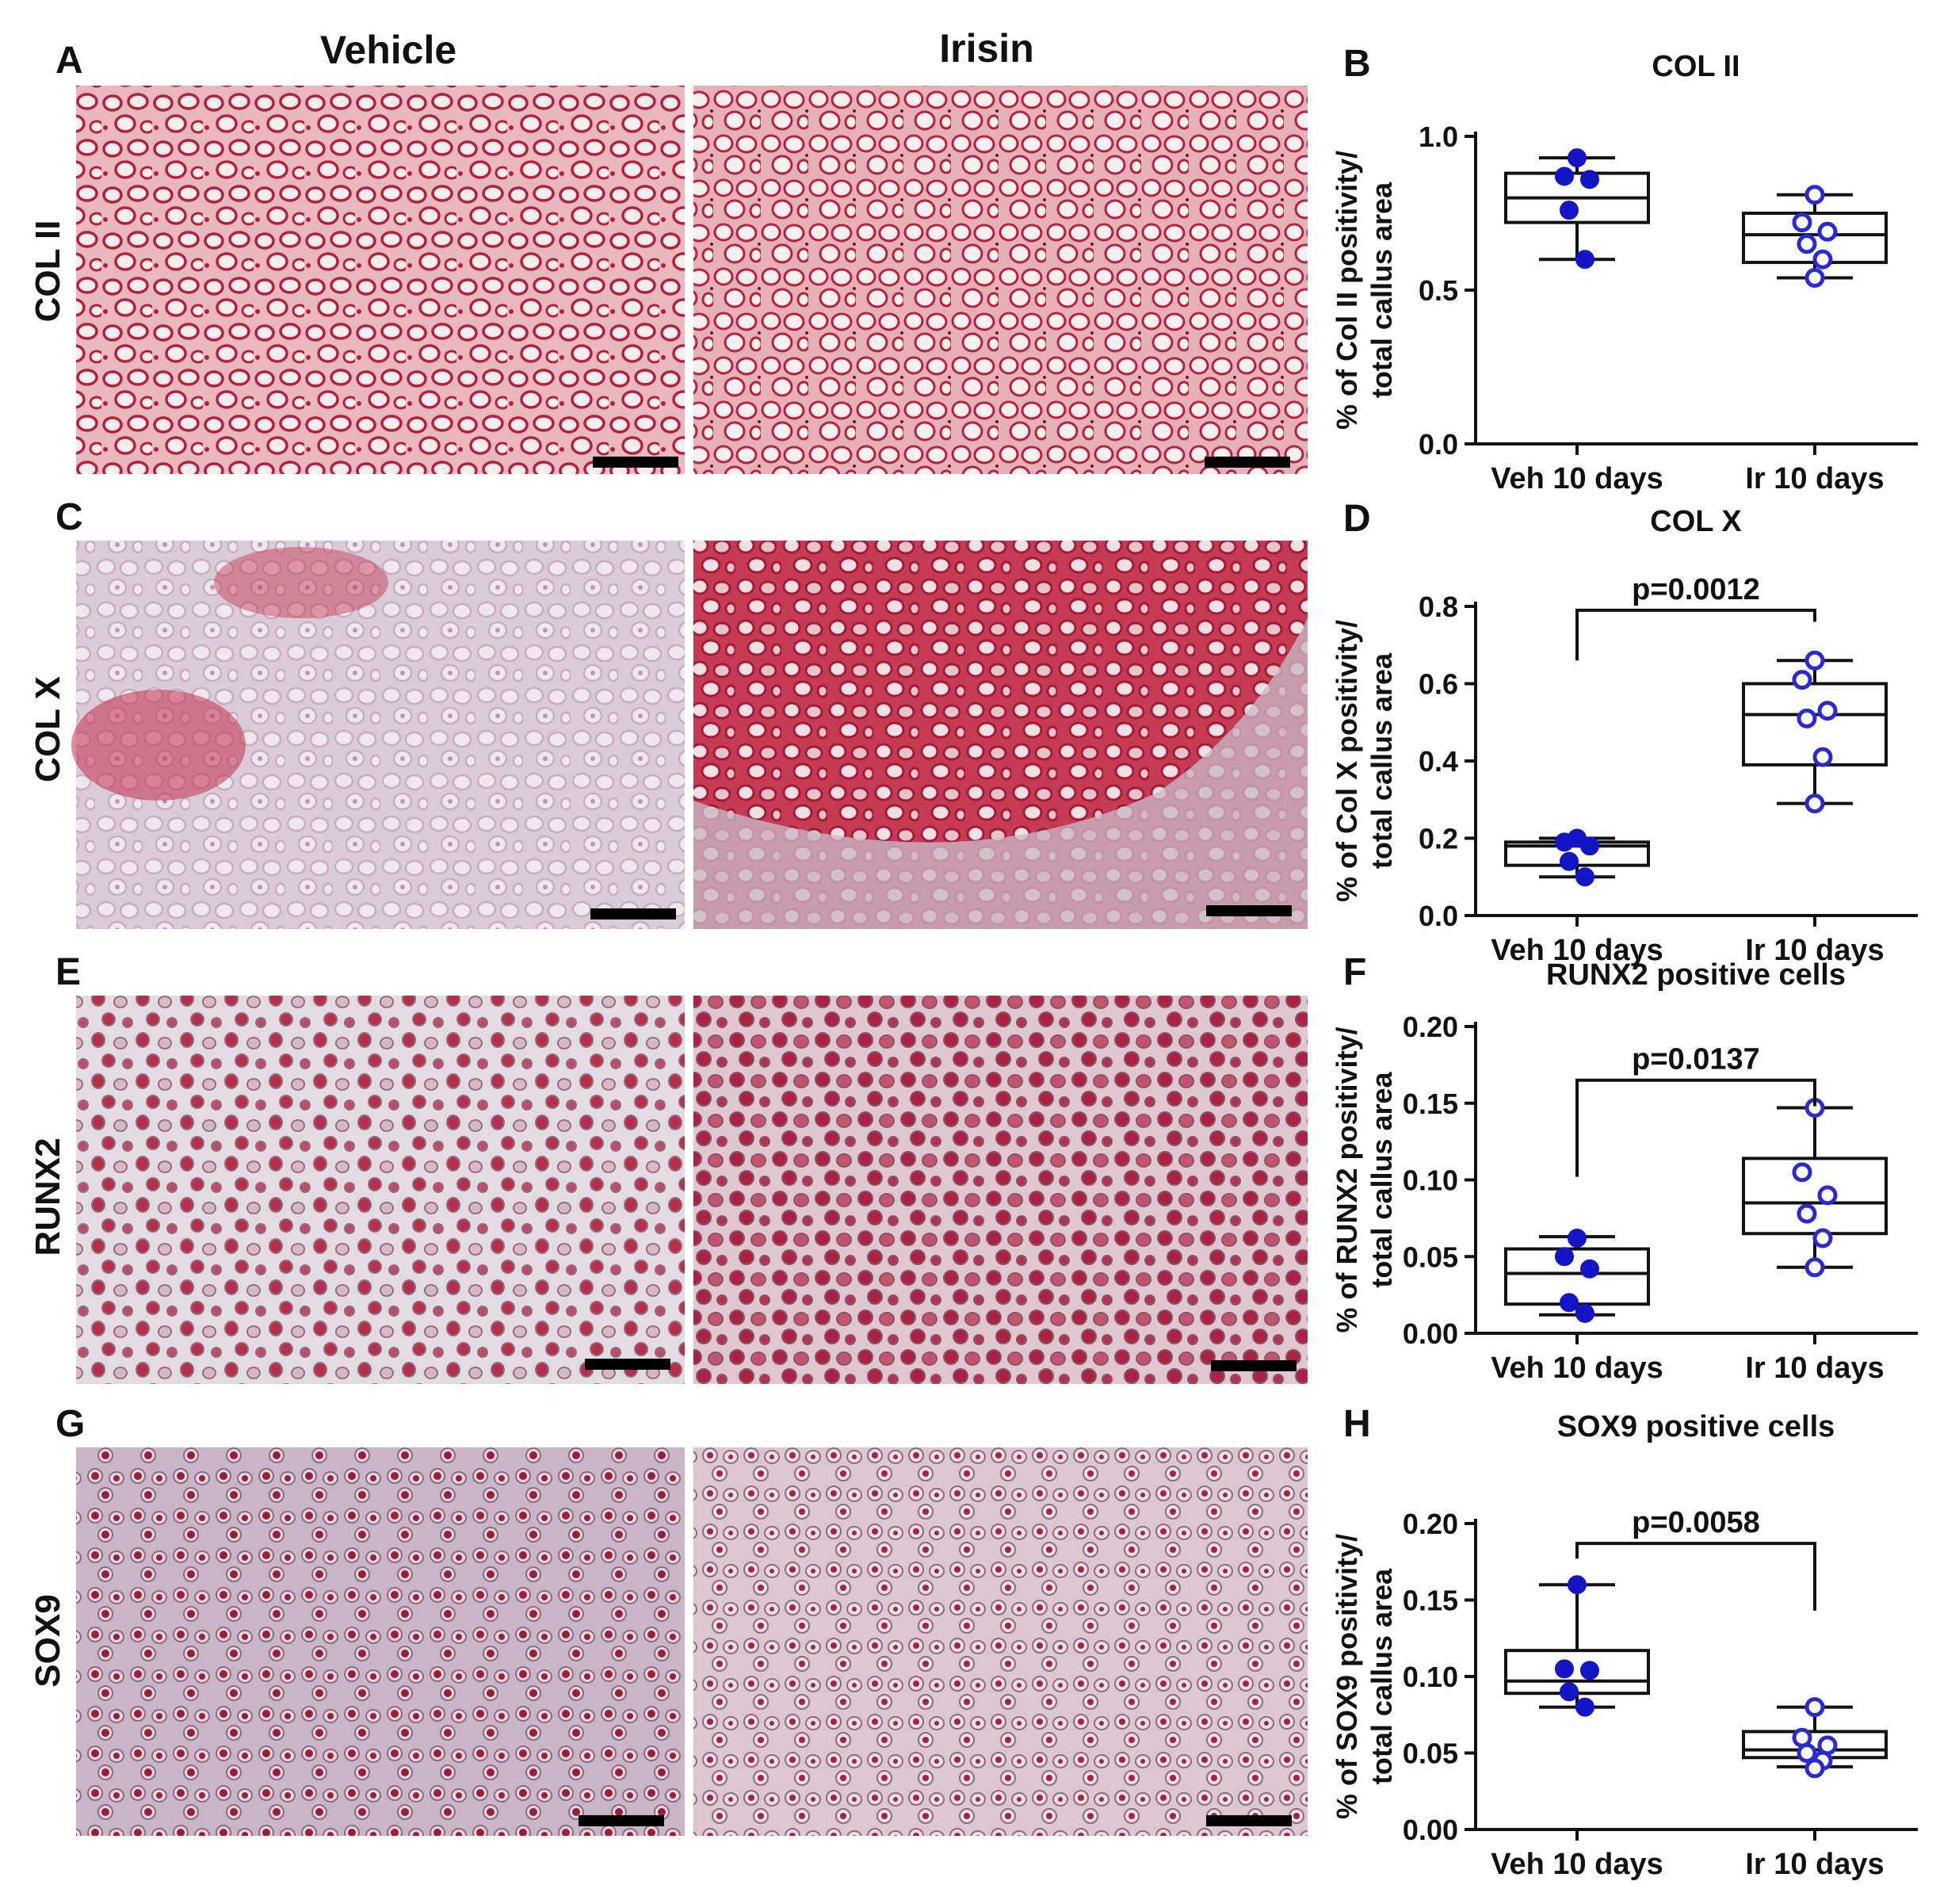 The width and height of the screenshot is (1940, 1904). What do you see at coordinates (1696, 1059) in the screenshot?
I see `p-value-label: p=0.0137` at bounding box center [1696, 1059].